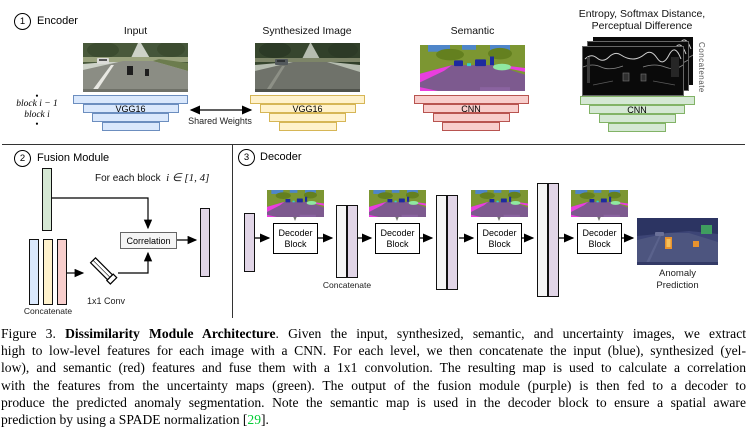  What do you see at coordinates (347, 285) in the screenshot?
I see `decoder-concatenate-label: Concatenate` at bounding box center [347, 285].